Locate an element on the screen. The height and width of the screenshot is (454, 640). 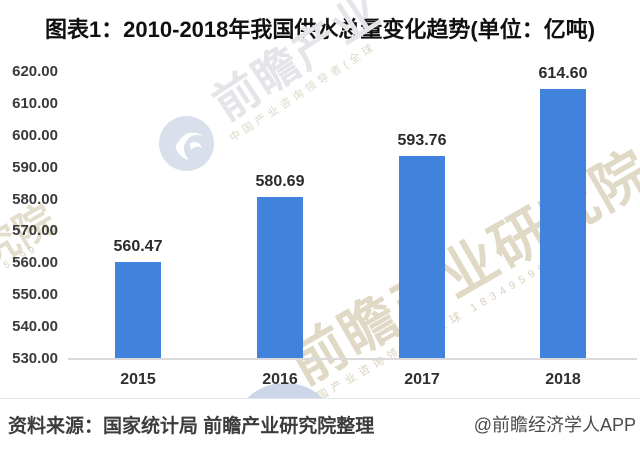
bar-2018 is located at coordinates (563, 224).